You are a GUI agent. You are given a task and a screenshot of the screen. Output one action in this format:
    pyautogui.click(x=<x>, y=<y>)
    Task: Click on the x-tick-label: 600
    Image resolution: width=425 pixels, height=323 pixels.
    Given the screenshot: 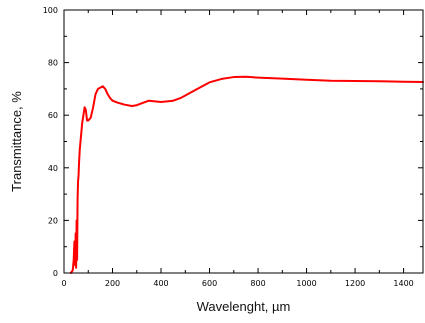 What is the action you would take?
    pyautogui.click(x=209, y=283)
    